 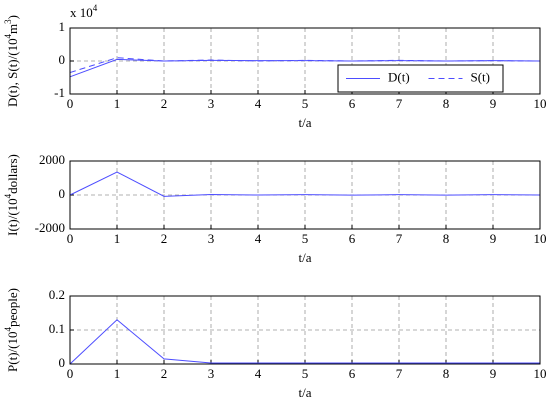 I want to click on y-axis-label: D(t), S(t)/(104m3), so click(x=11, y=61).